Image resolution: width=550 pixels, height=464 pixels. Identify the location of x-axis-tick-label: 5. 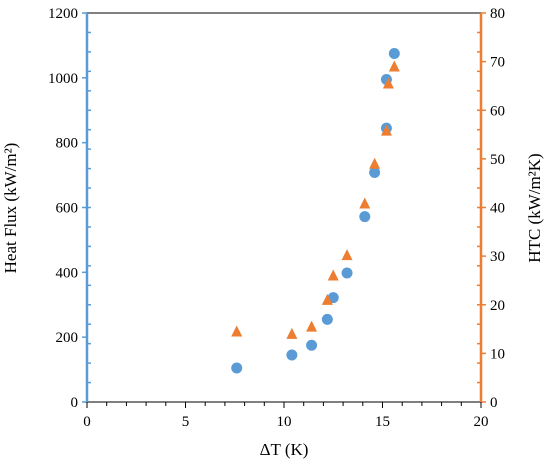
(186, 422).